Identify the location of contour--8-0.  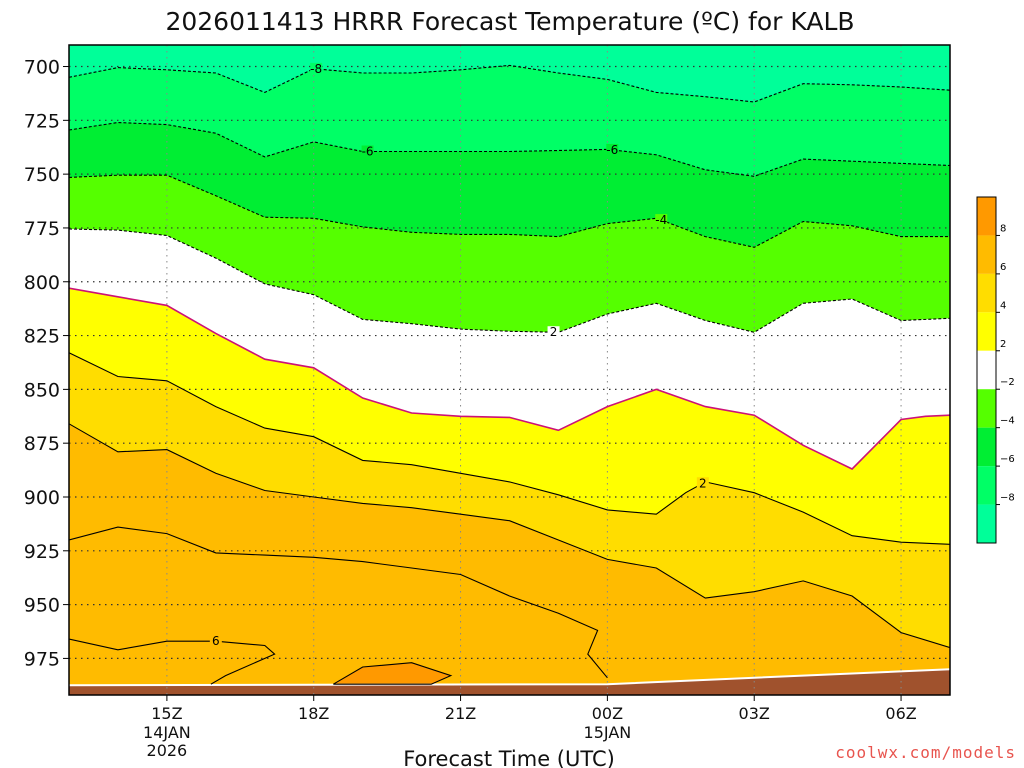
(509, 83).